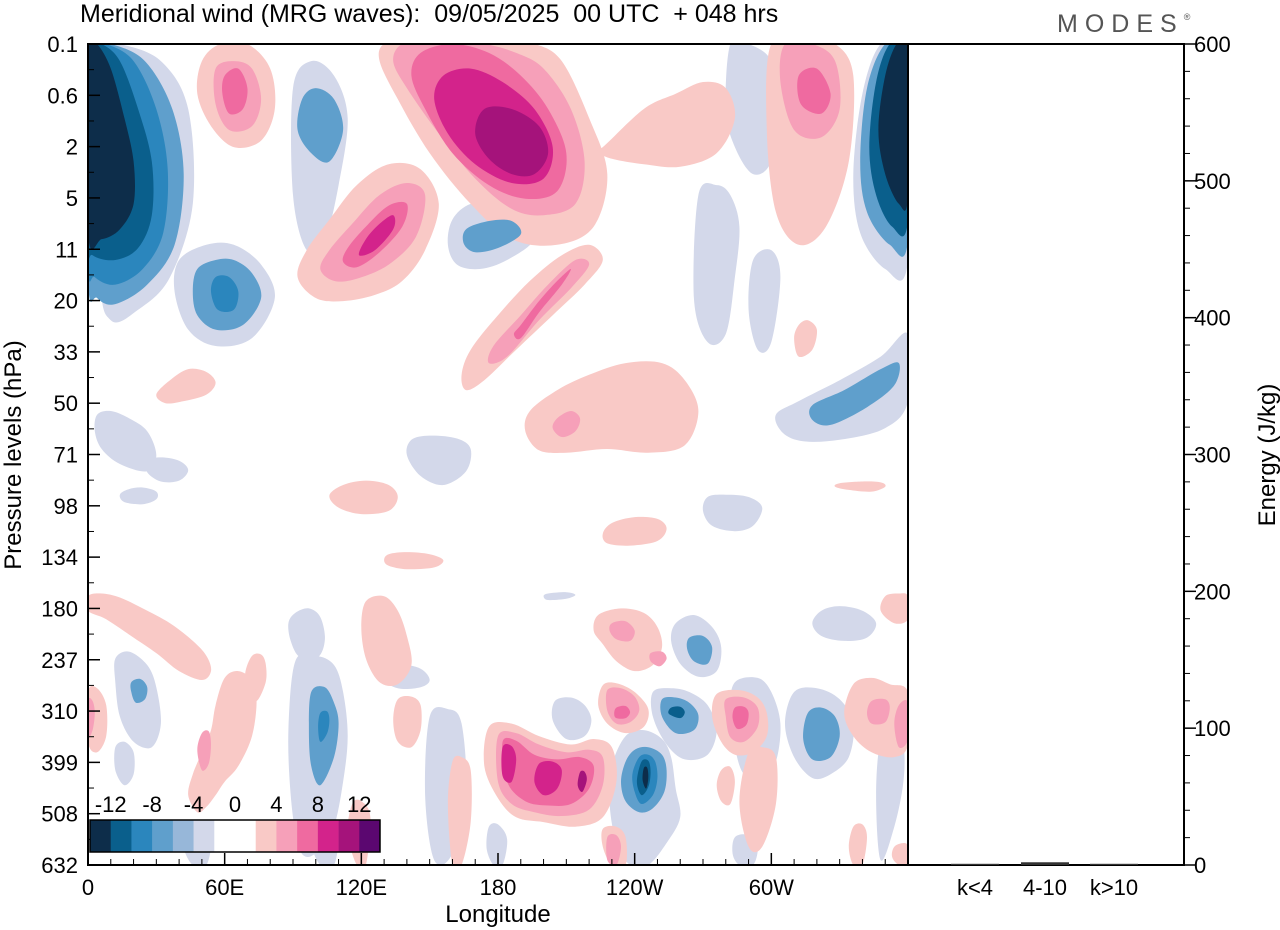  I want to click on energy-axis-title: Energy (J/kg), so click(1267, 455).